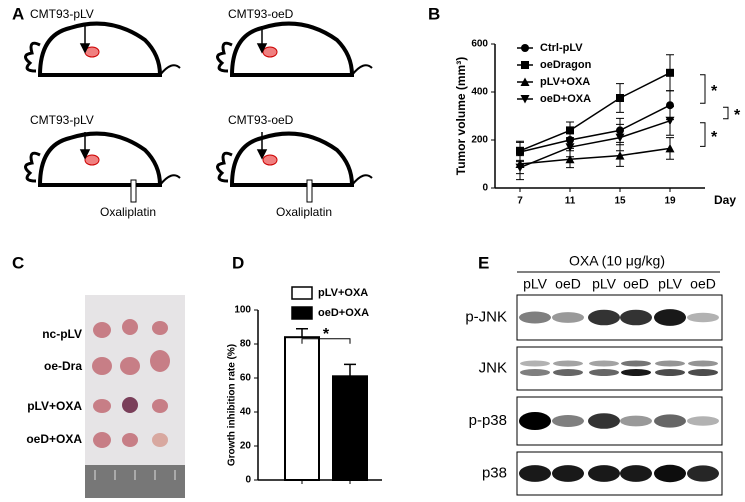 Image resolution: width=745 pixels, height=502 pixels. What do you see at coordinates (246, 378) in the screenshot?
I see `y-tick-label: 60` at bounding box center [246, 378].